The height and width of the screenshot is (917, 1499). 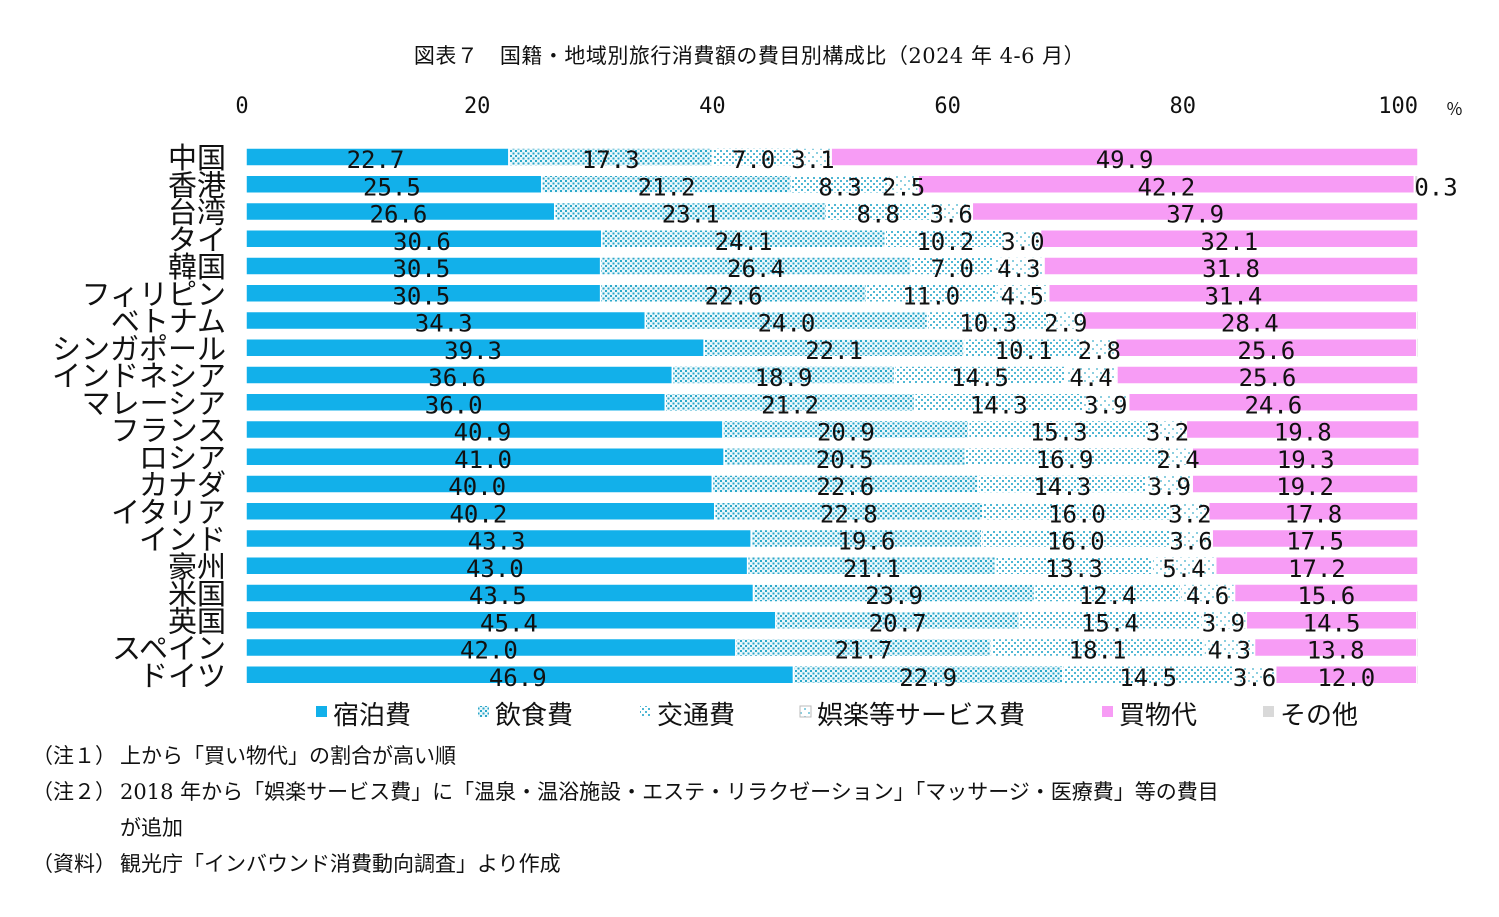 I want to click on data-label: 17.2, so click(x=1317, y=569).